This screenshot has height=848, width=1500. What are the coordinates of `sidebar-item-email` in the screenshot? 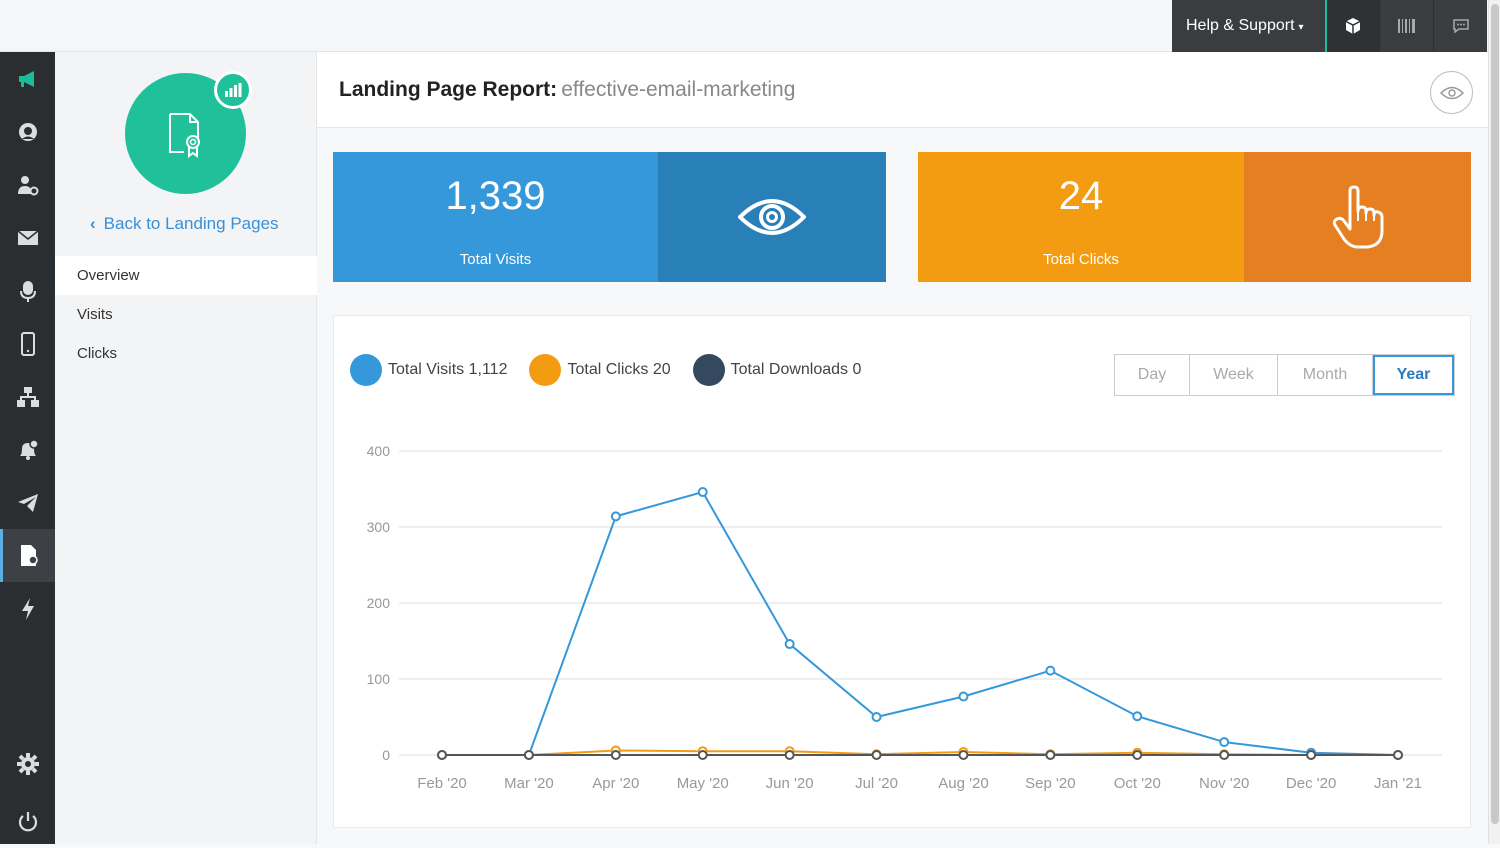 It's located at (27, 237).